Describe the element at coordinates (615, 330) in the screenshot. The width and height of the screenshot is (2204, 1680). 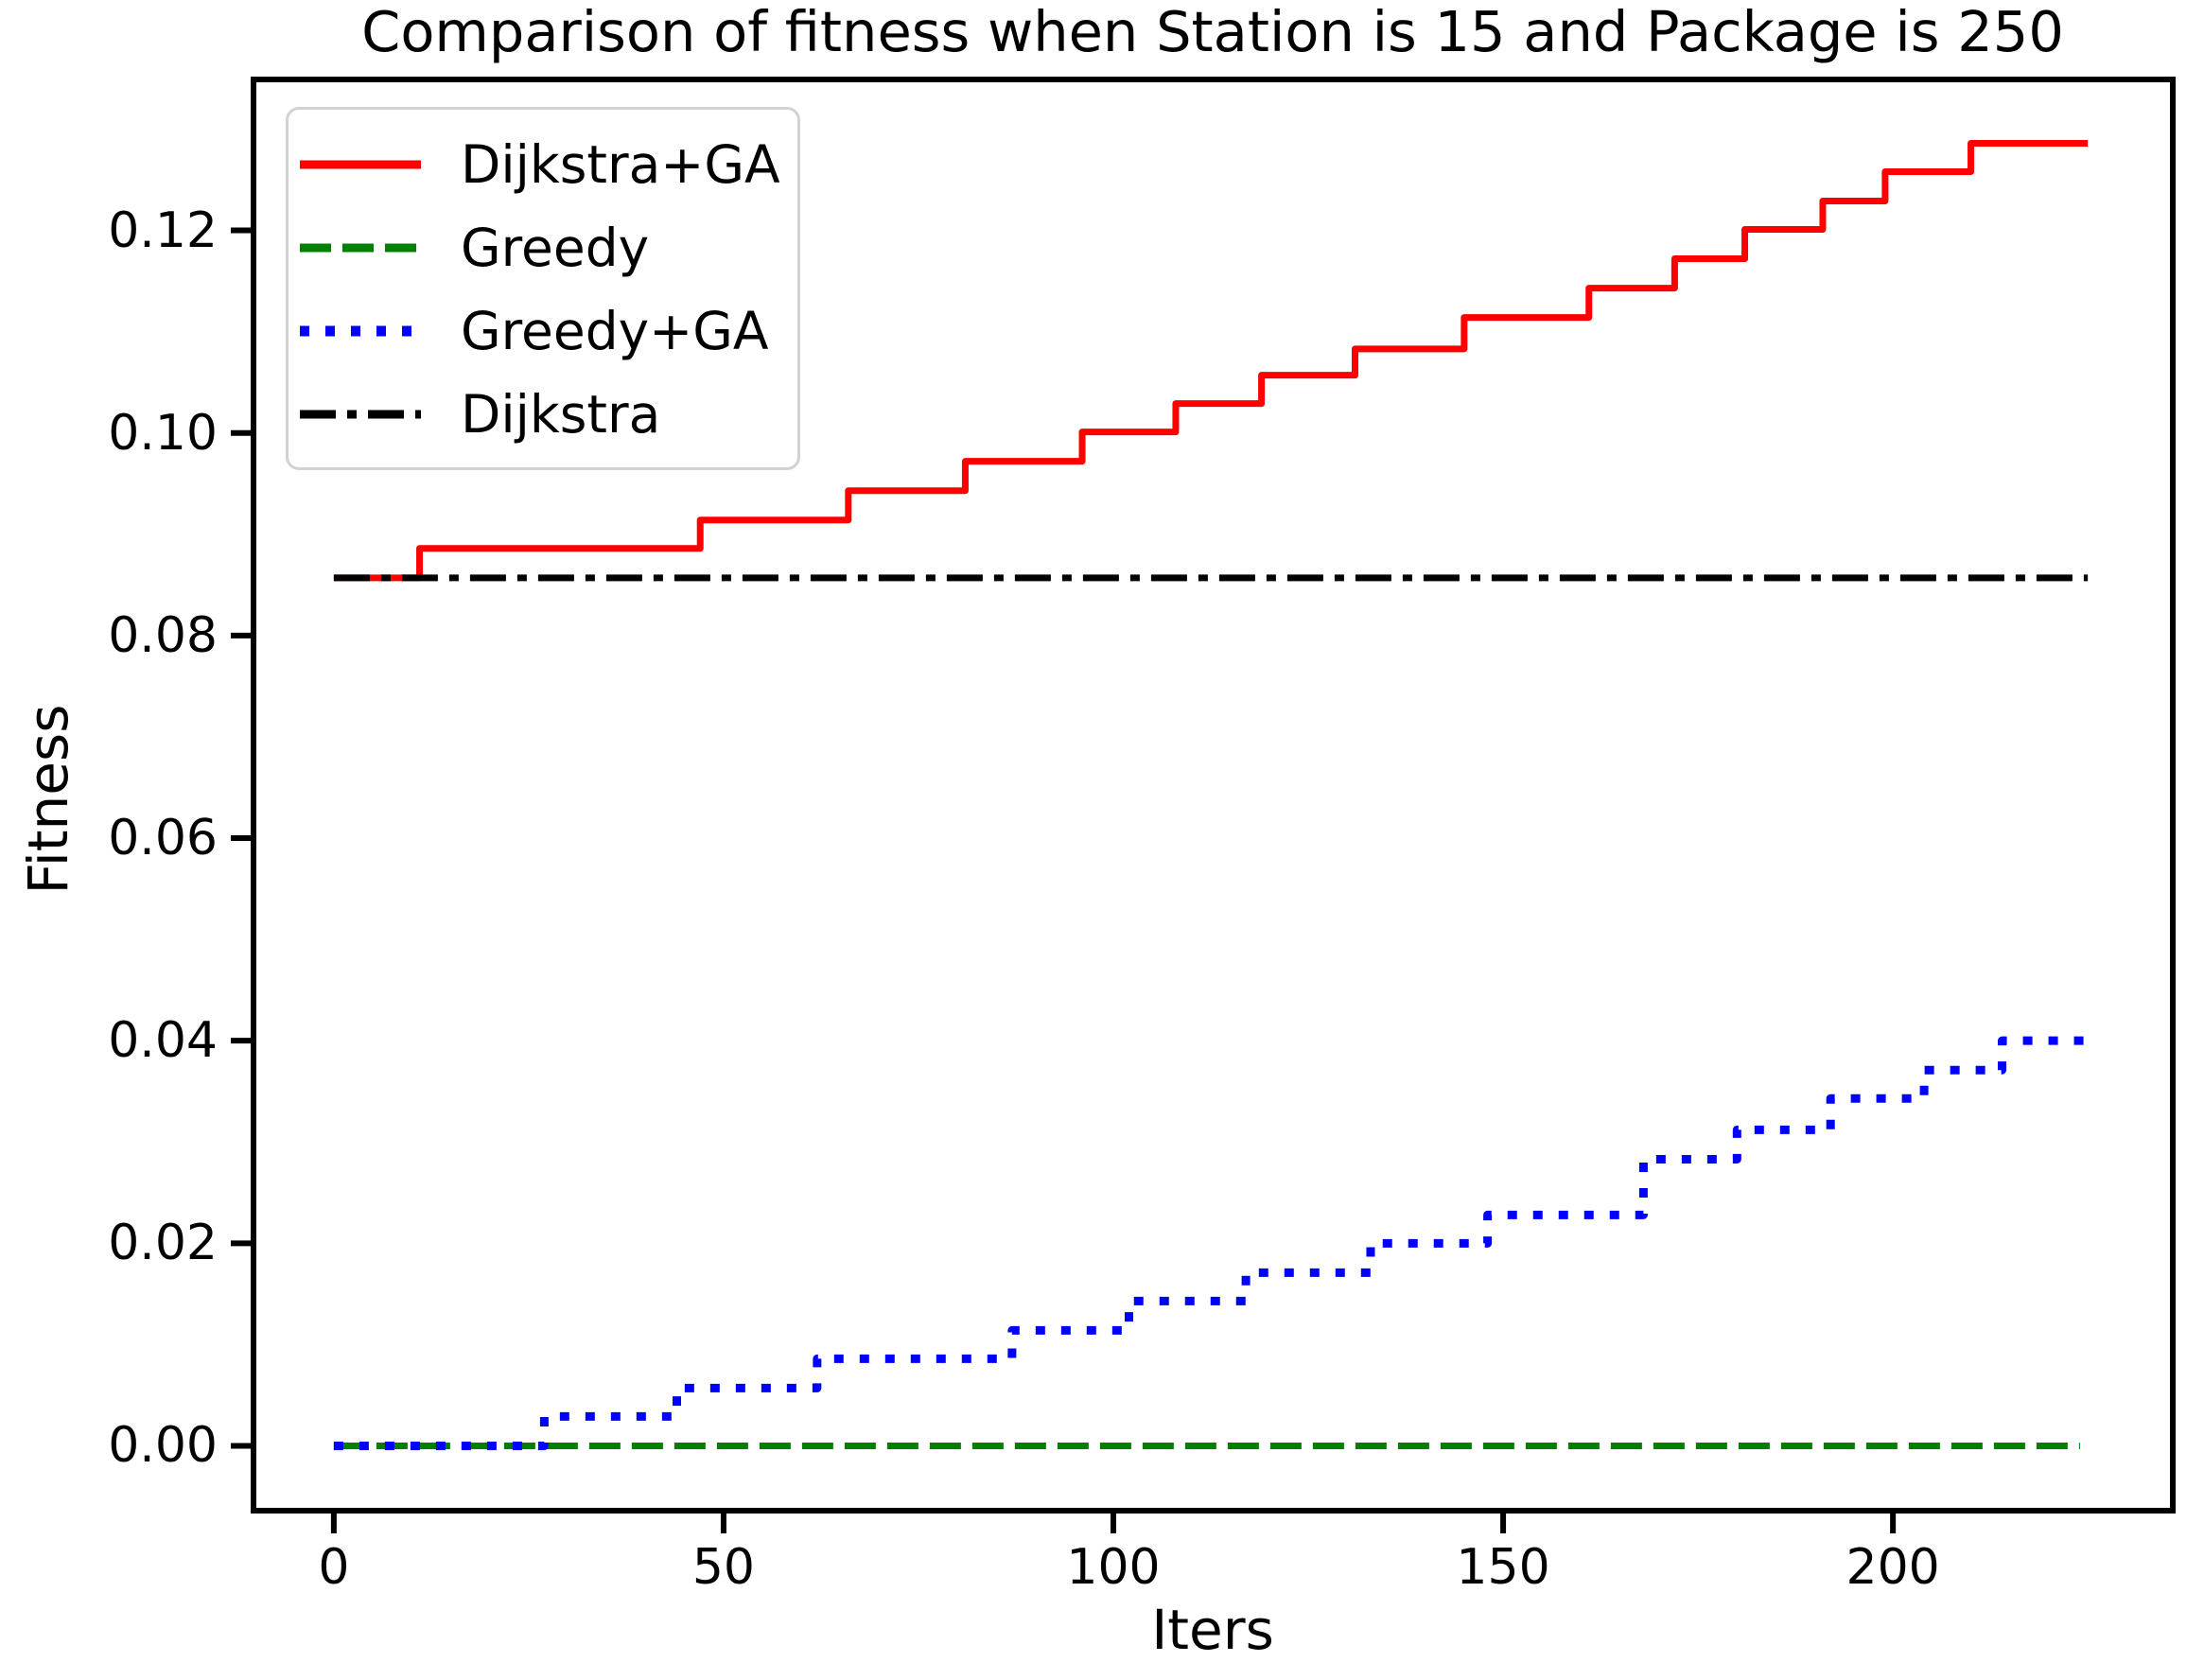
I see `legend-label: Greedy+GA` at that location.